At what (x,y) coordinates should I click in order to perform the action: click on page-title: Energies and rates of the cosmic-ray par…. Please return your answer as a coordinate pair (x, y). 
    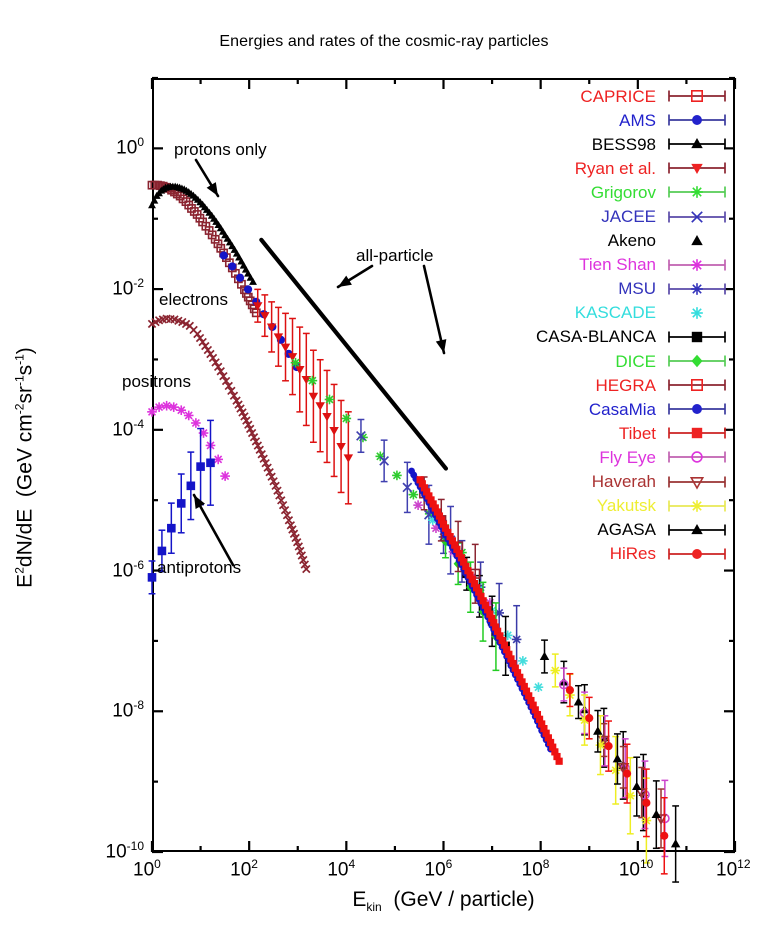
    Looking at the image, I should click on (384, 41).